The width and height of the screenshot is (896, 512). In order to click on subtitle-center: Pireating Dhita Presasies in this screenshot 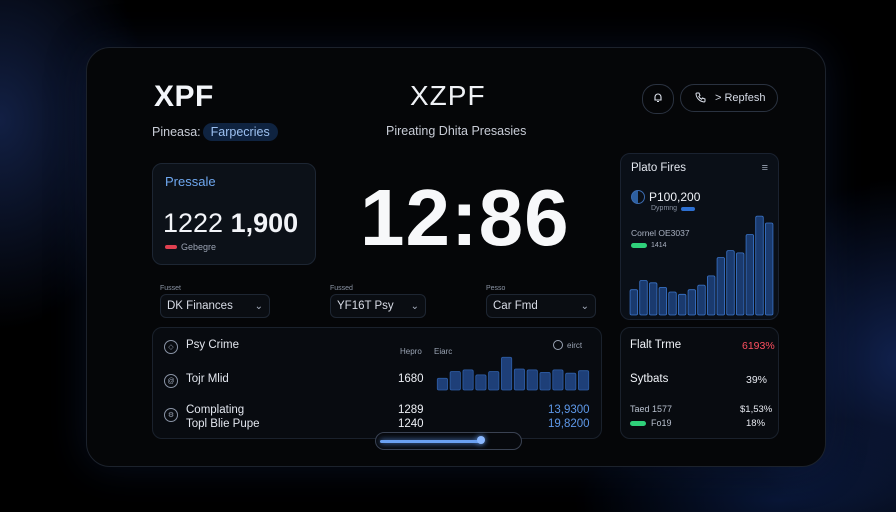, I will do `click(456, 131)`.